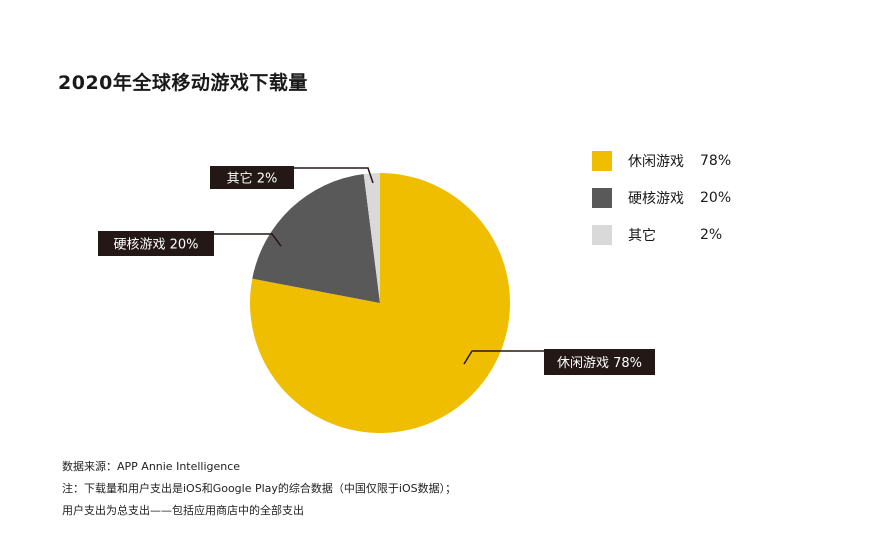 The image size is (878, 558). What do you see at coordinates (711, 235) in the screenshot?
I see `legend-value-other: 2%` at bounding box center [711, 235].